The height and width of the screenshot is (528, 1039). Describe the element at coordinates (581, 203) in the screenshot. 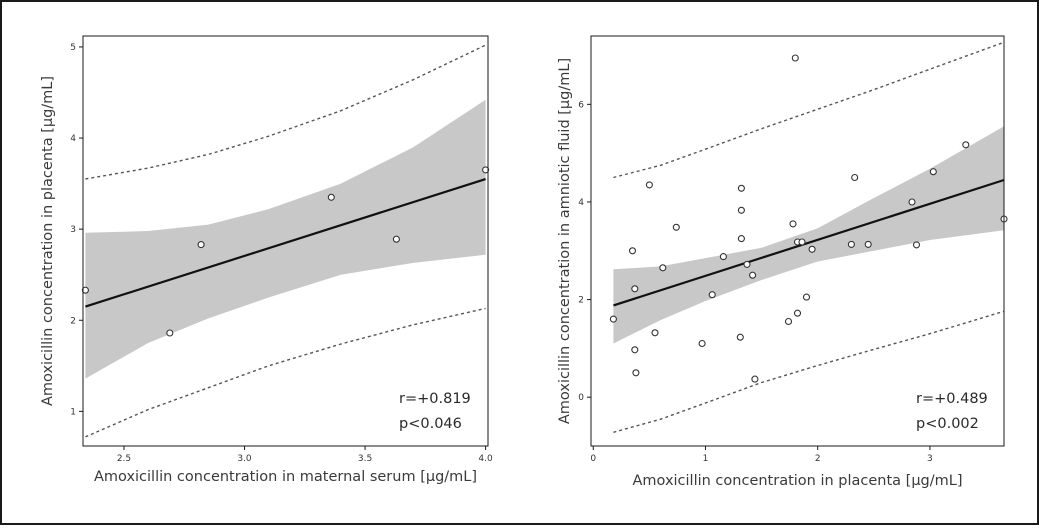

I see `y-tick-label-right: 4` at that location.